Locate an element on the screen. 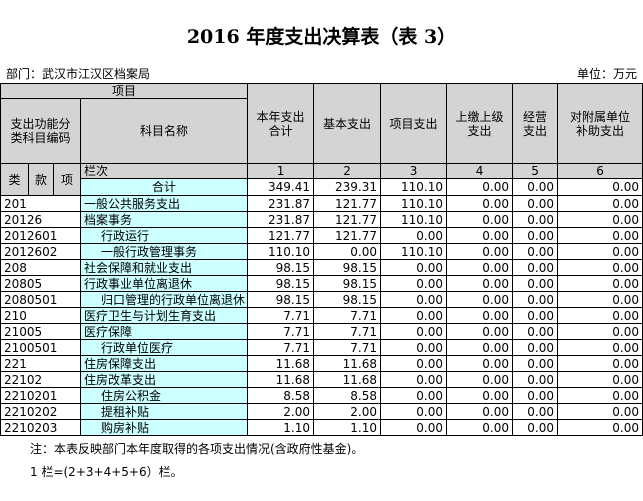  name-cell: 归口管理的行政单位离退休 is located at coordinates (164, 299).